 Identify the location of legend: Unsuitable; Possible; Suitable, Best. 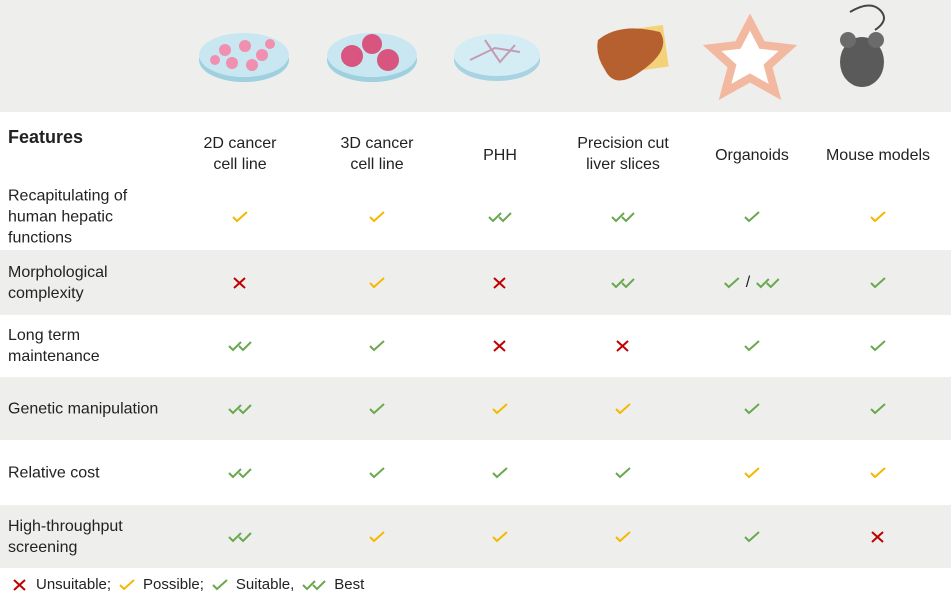
(188, 584).